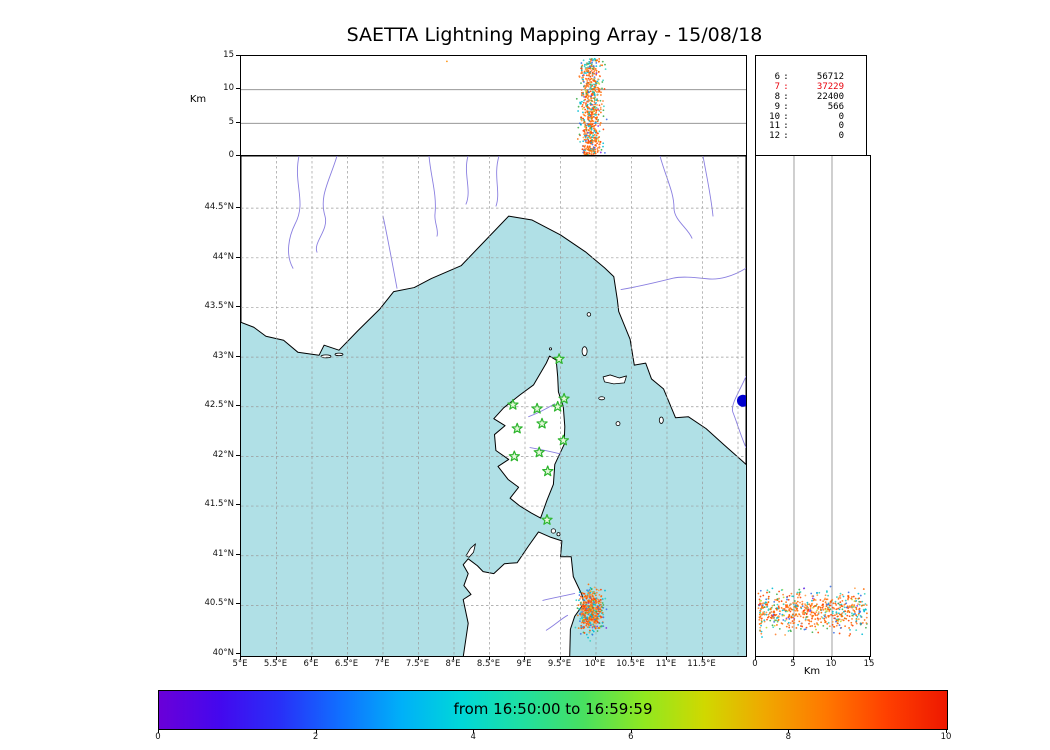 This screenshot has width=1050, height=750. I want to click on right-panel-gridlines, so click(813, 406).